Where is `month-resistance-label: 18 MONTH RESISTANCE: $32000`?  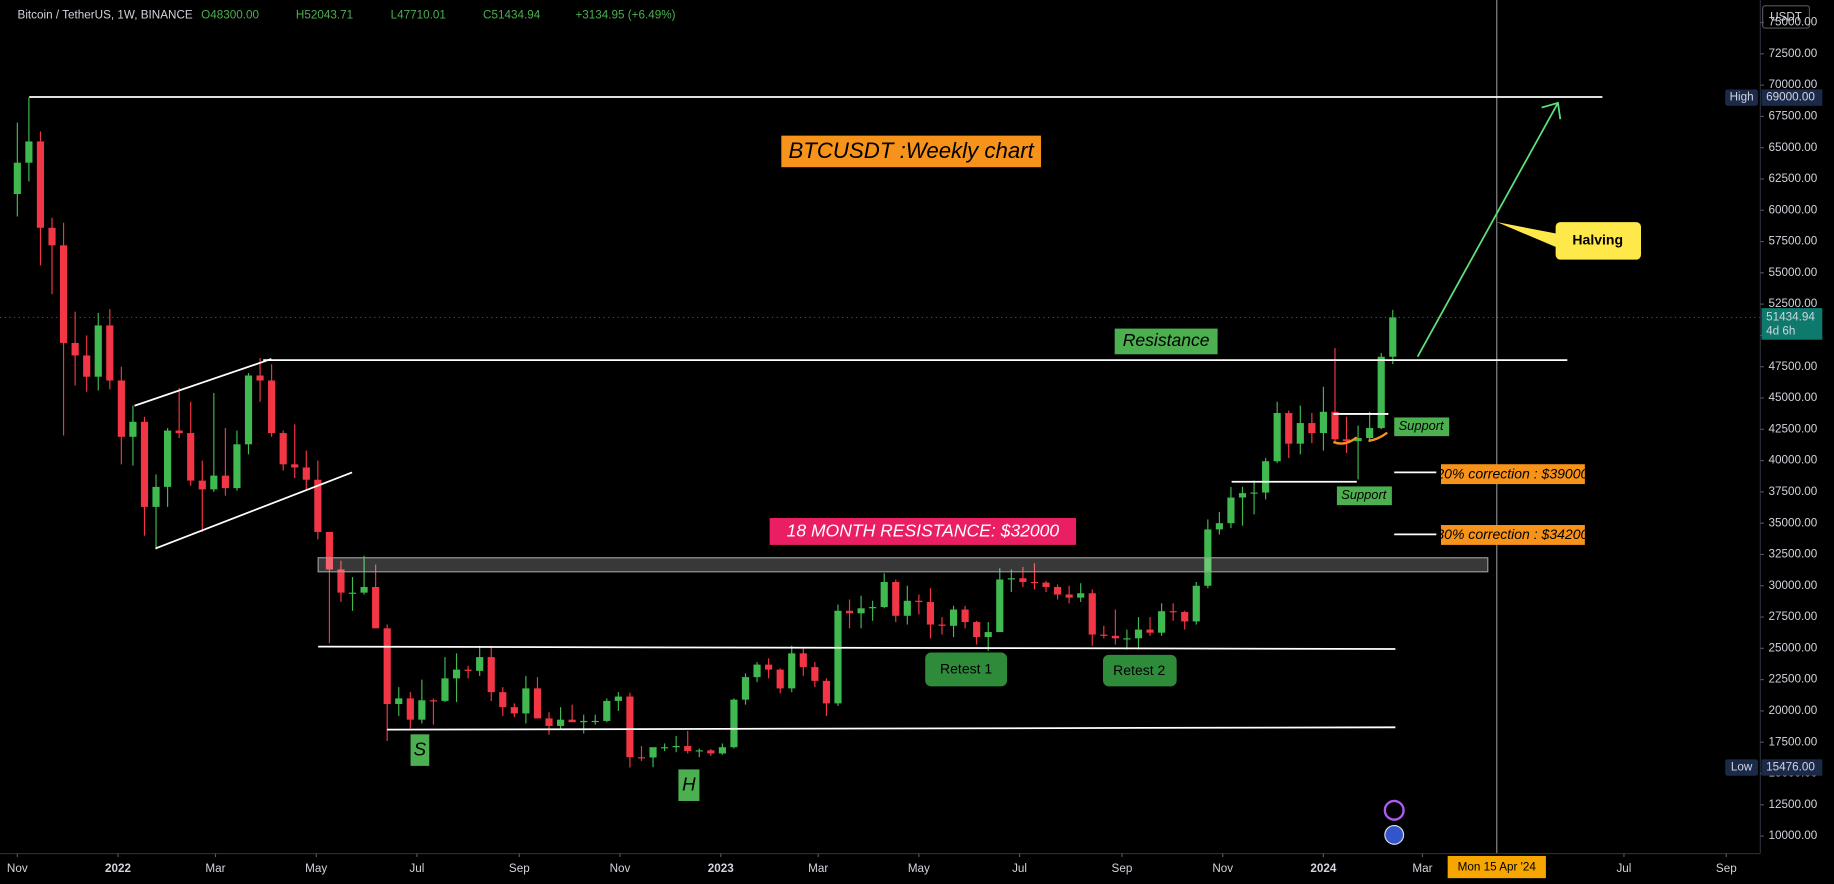 month-resistance-label: 18 MONTH RESISTANCE: $32000 is located at coordinates (923, 531).